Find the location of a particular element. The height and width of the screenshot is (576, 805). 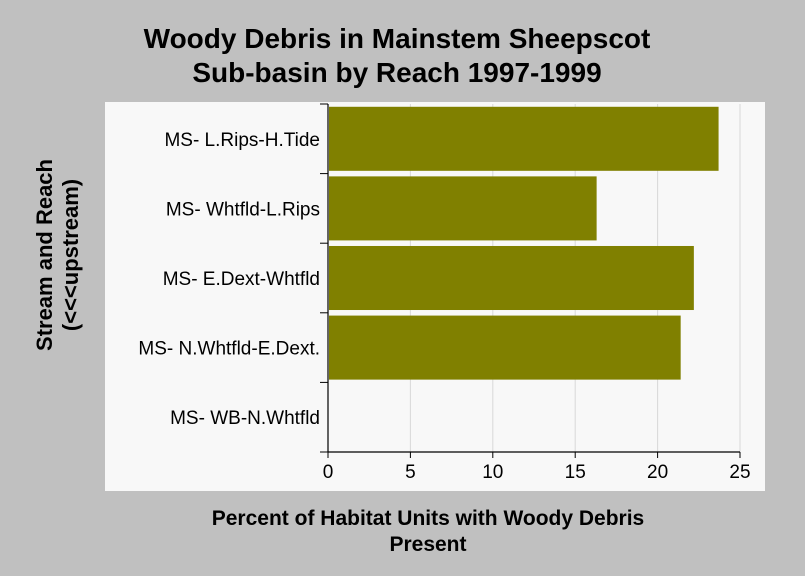

category-label: MS- L.Rips-H.Tide is located at coordinates (242, 140).